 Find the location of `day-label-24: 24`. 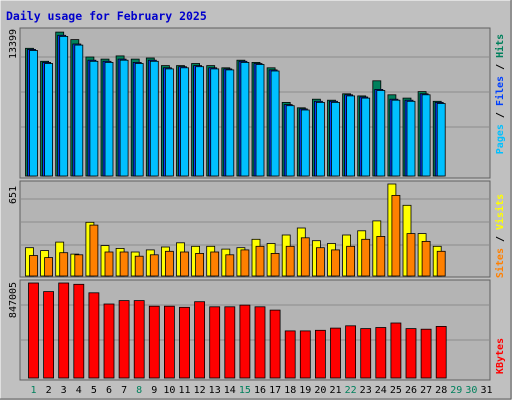

day-label-24: 24 is located at coordinates (381, 390).